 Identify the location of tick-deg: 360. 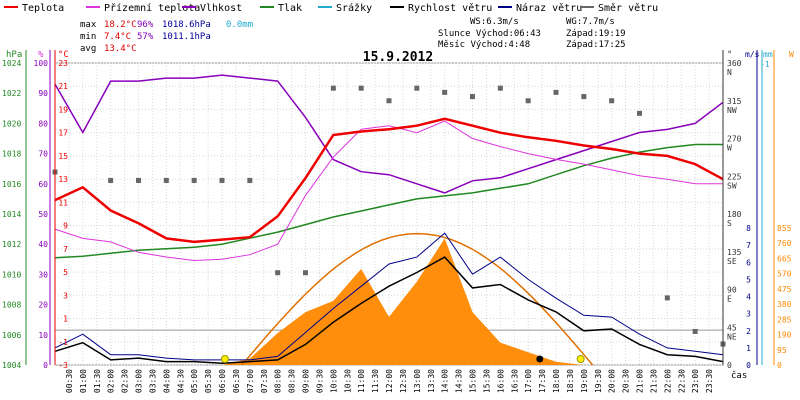
(734, 63).